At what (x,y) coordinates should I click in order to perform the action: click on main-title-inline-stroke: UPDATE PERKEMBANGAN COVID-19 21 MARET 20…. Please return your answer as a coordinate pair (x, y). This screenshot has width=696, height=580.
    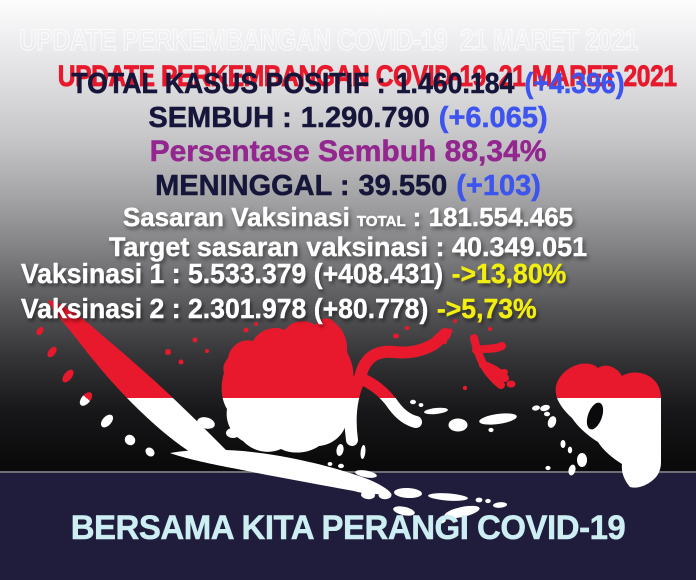
    Looking at the image, I should click on (329, 40).